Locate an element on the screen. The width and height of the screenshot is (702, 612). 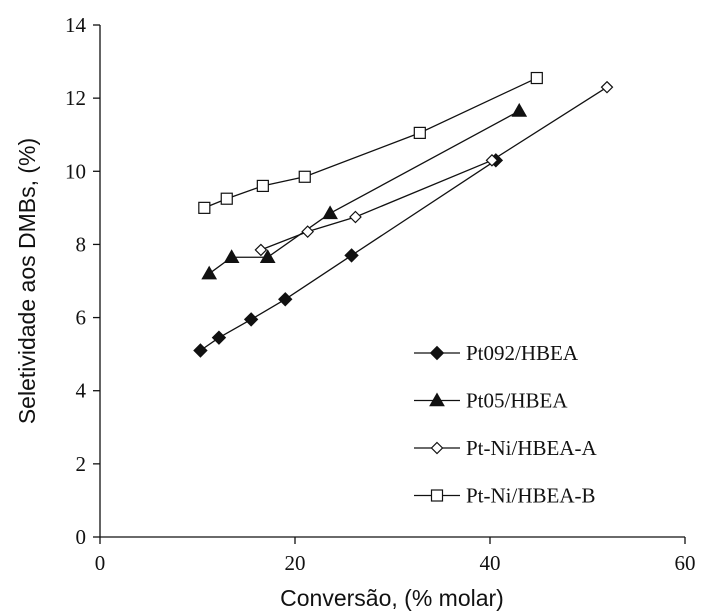
legend-label: Pt-Ni/HBEA-B is located at coordinates (531, 496).